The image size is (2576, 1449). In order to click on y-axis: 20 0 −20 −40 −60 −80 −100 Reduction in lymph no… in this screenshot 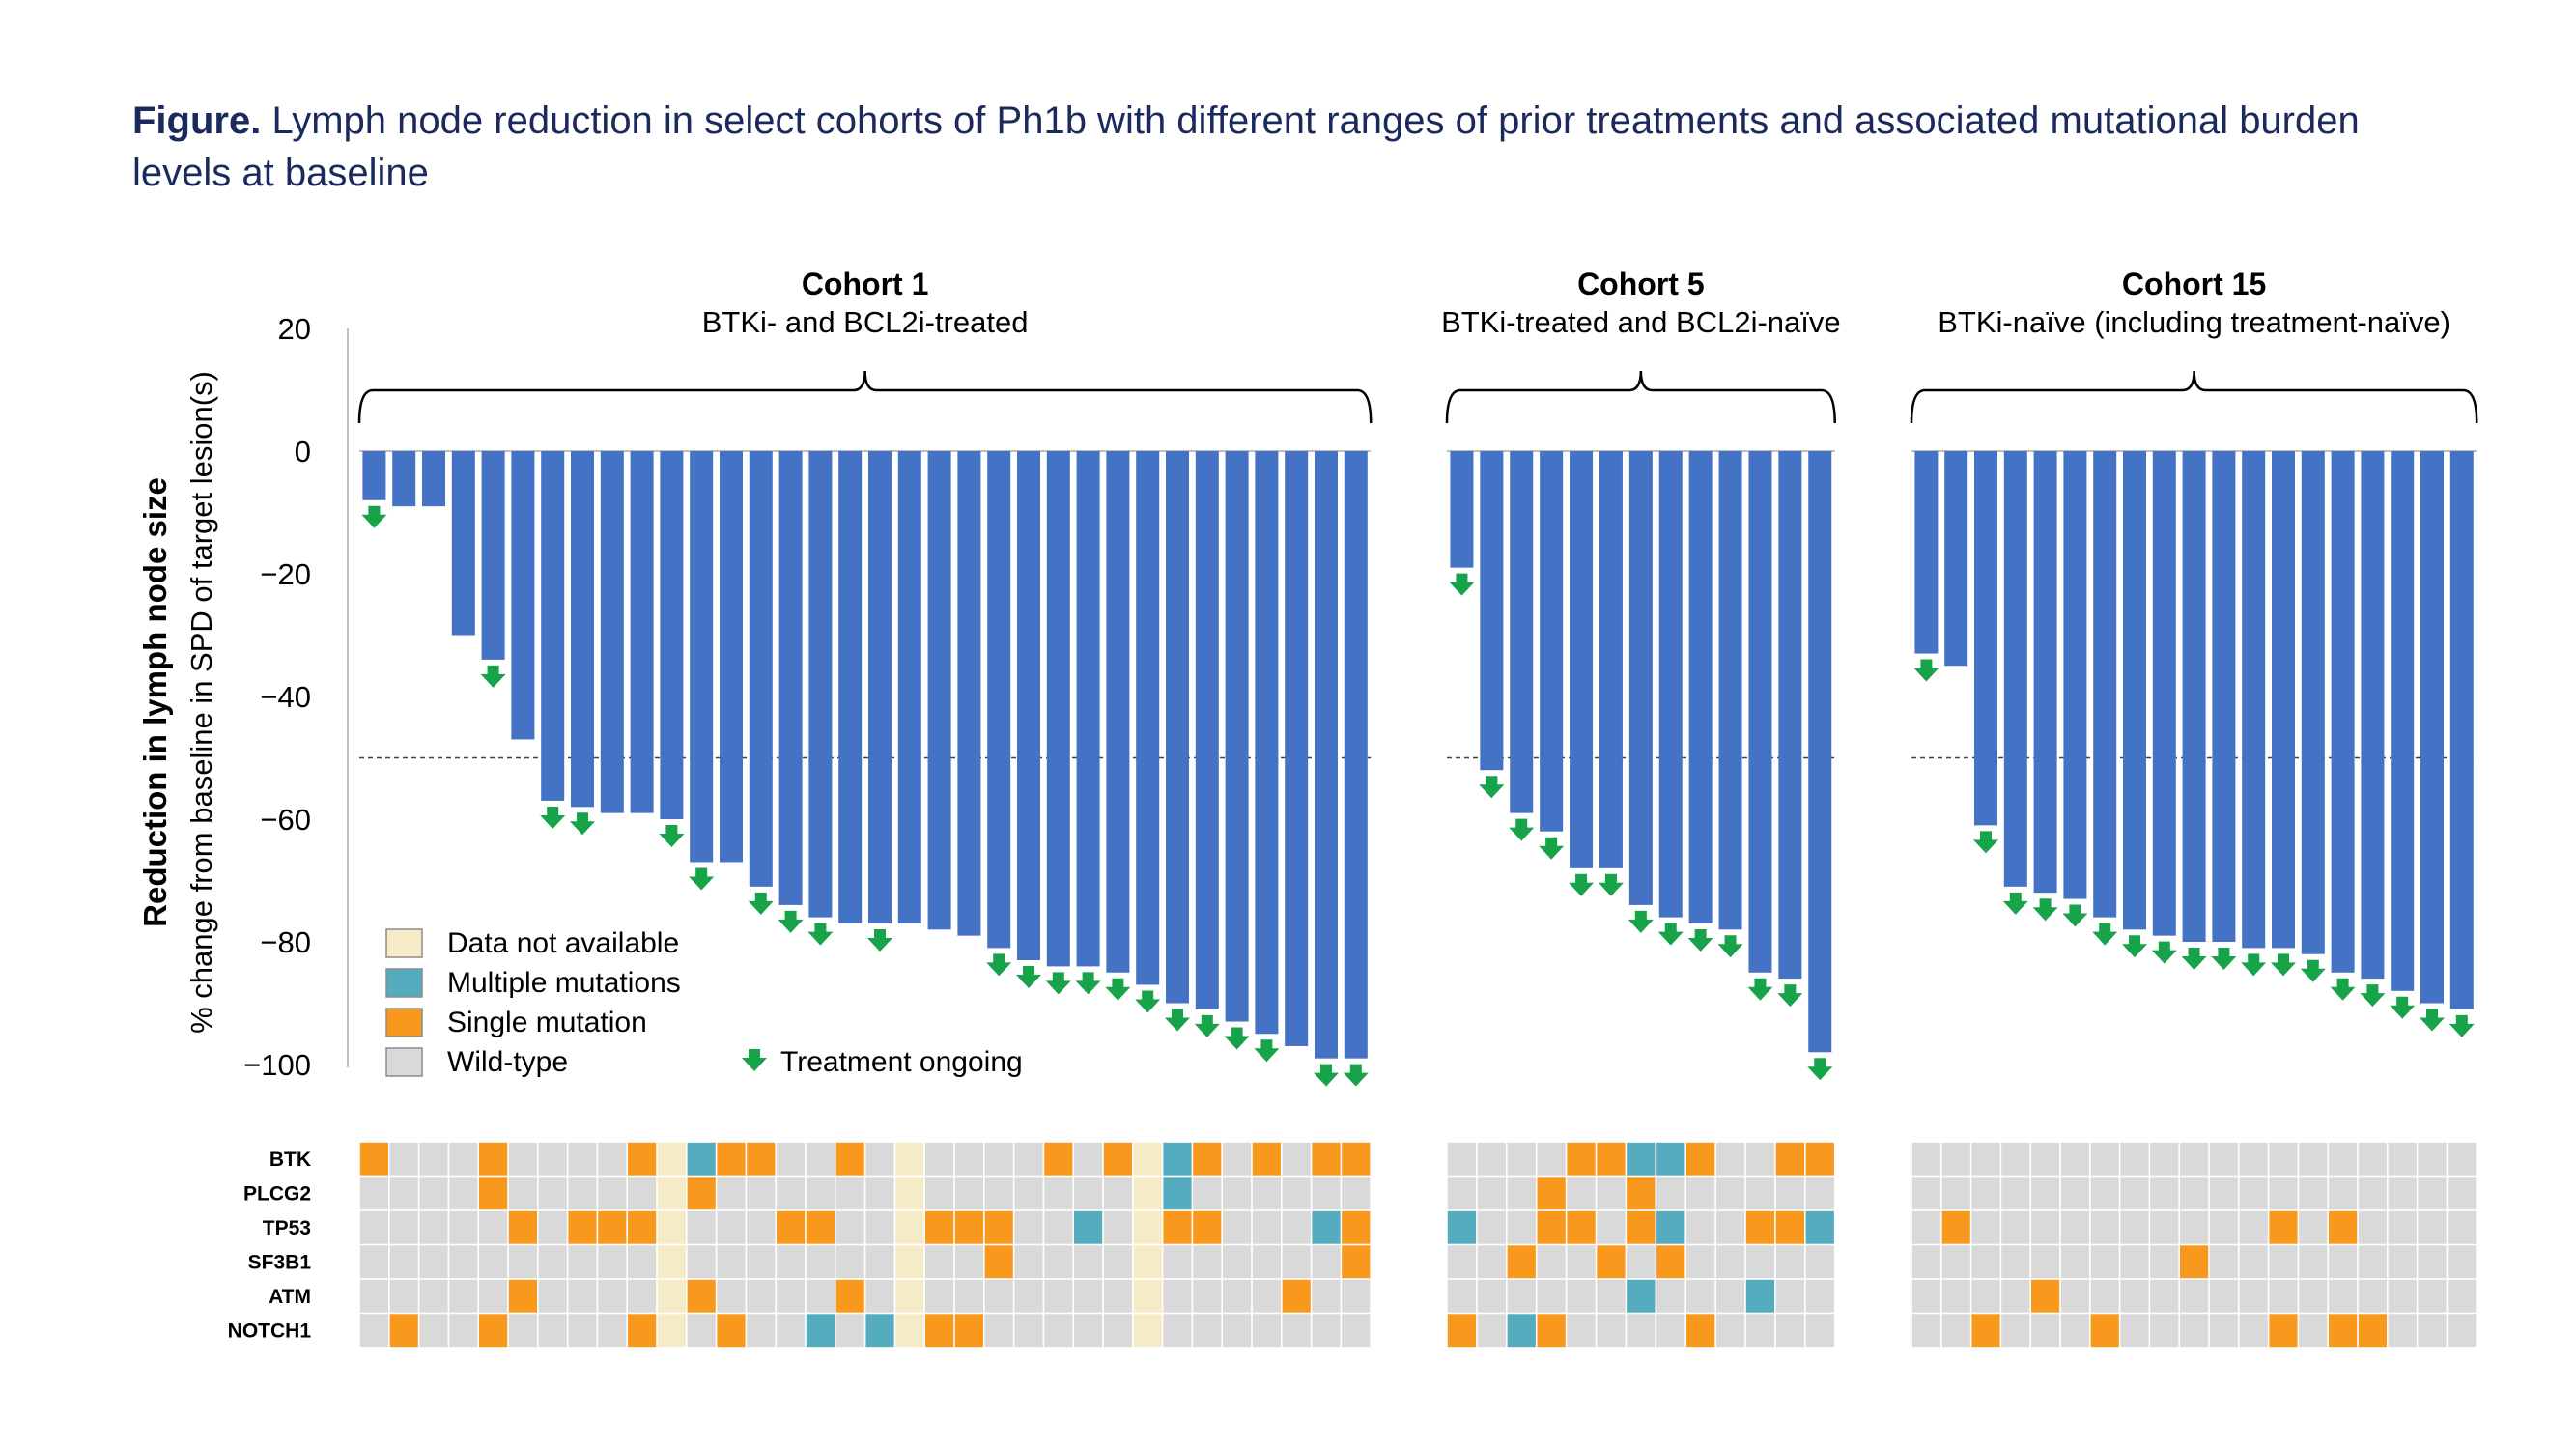, I will do `click(243, 697)`.